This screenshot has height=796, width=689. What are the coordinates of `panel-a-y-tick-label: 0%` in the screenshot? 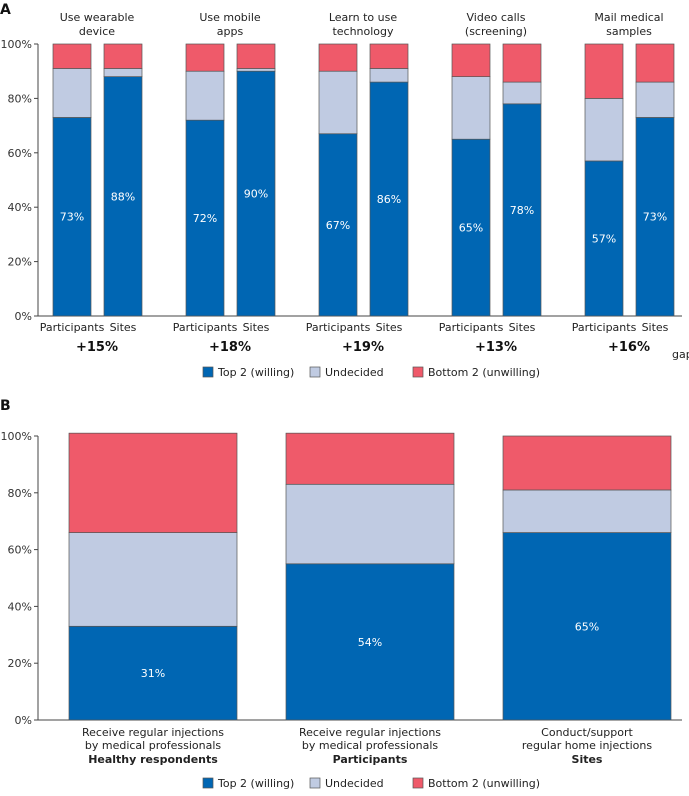 It's located at (23, 316).